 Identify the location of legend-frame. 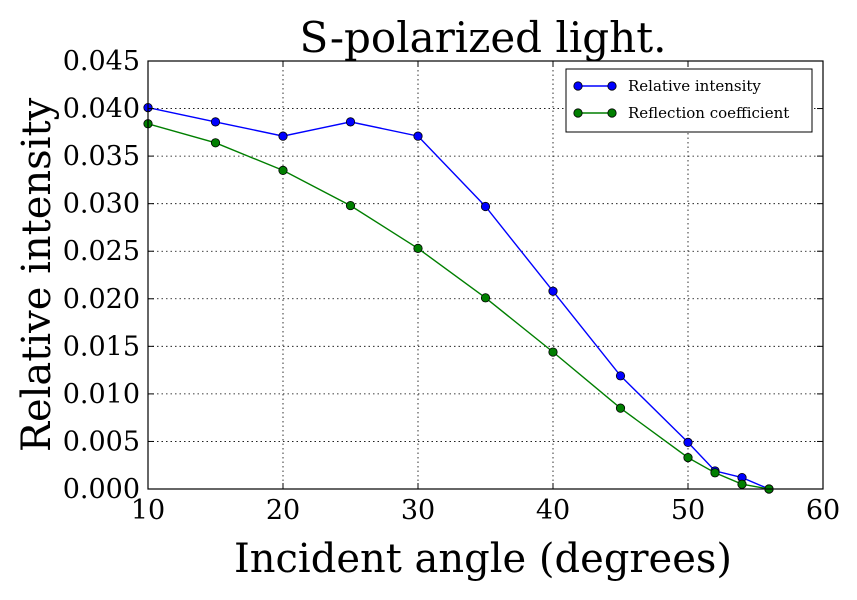
(689, 100).